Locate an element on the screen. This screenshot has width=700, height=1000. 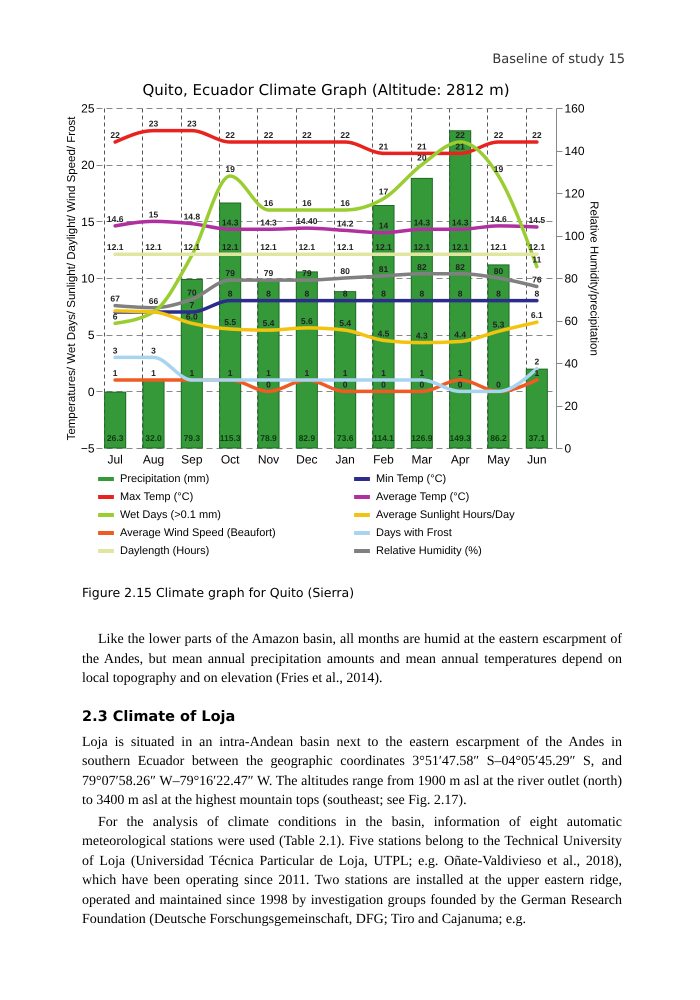
x-tick-label: May is located at coordinates (498, 459).